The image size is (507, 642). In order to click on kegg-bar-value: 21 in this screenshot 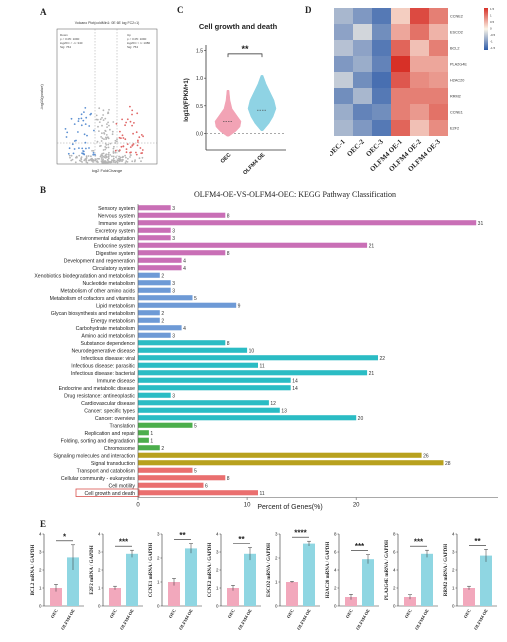, I will do `click(372, 246)`.